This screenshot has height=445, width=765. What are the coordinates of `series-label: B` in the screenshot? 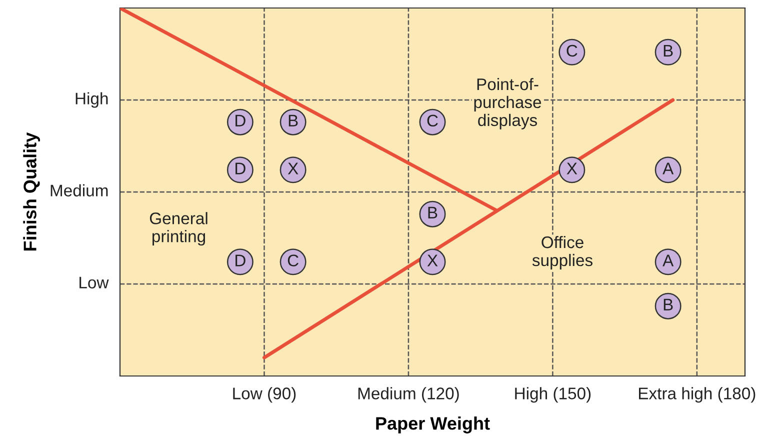 It's located at (668, 304).